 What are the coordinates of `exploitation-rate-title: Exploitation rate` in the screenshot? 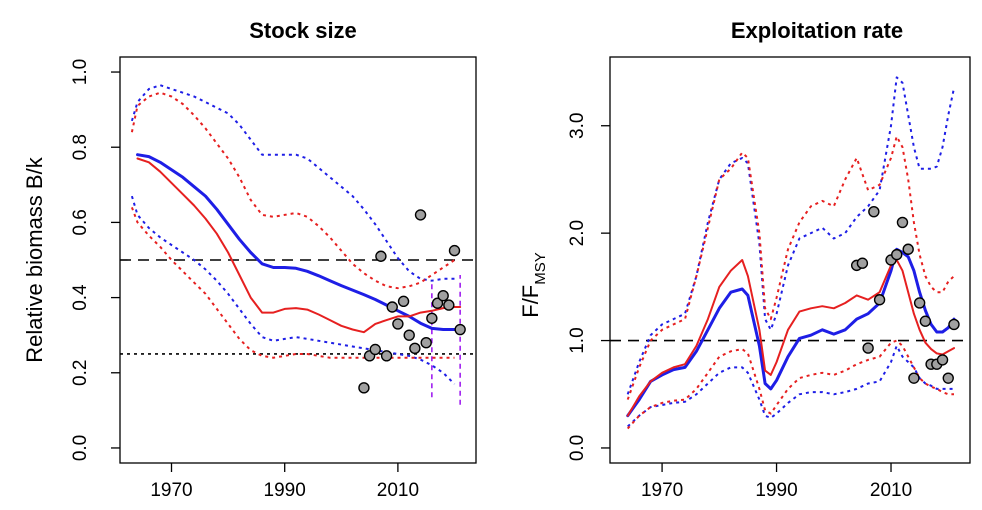 It's located at (817, 30).